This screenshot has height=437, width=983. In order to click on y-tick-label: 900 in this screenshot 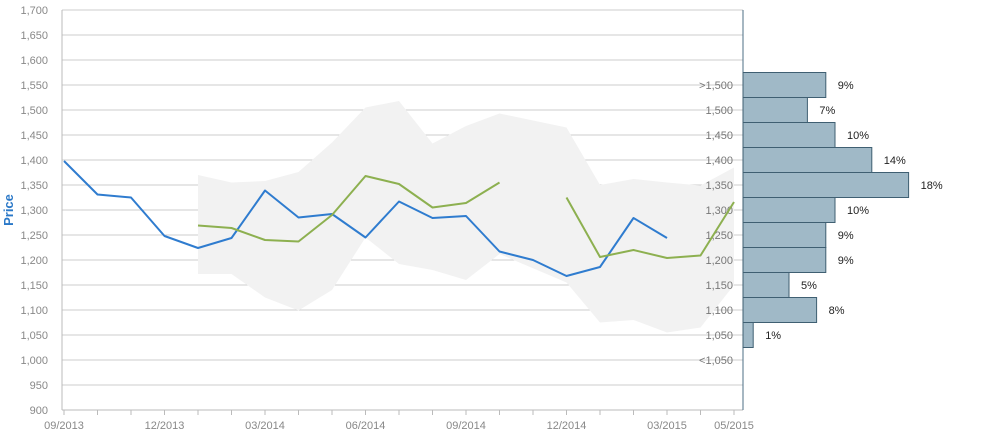, I will do `click(39, 411)`.